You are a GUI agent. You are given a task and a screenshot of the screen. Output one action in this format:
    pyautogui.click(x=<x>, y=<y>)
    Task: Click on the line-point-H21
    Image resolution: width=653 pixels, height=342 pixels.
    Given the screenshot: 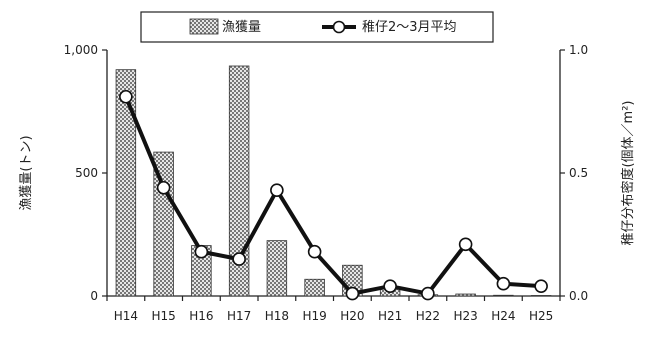 What is the action you would take?
    pyautogui.click(x=390, y=286)
    